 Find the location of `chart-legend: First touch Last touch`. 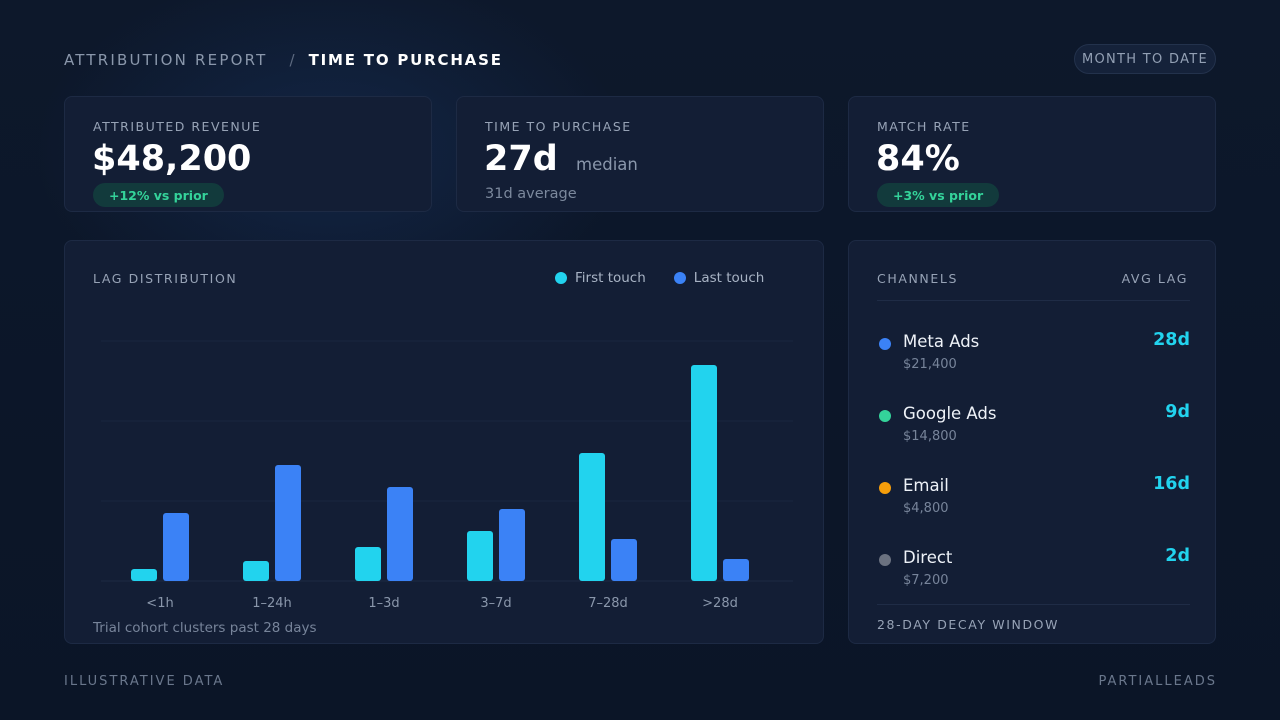

chart-legend: First touch Last touch is located at coordinates (659, 278).